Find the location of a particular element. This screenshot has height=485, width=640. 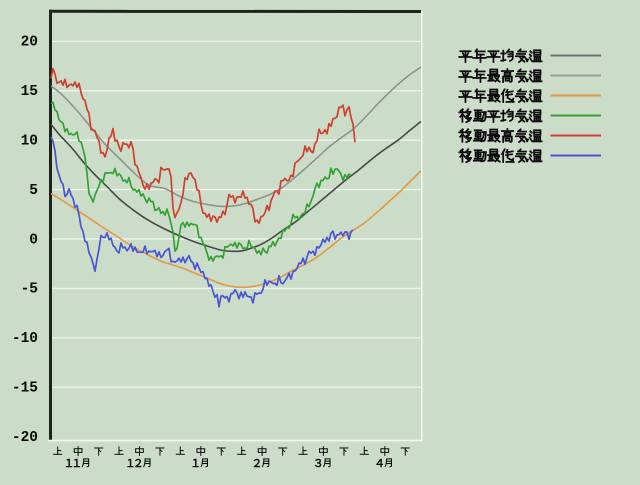

svg-text: -10 is located at coordinates (25, 339).